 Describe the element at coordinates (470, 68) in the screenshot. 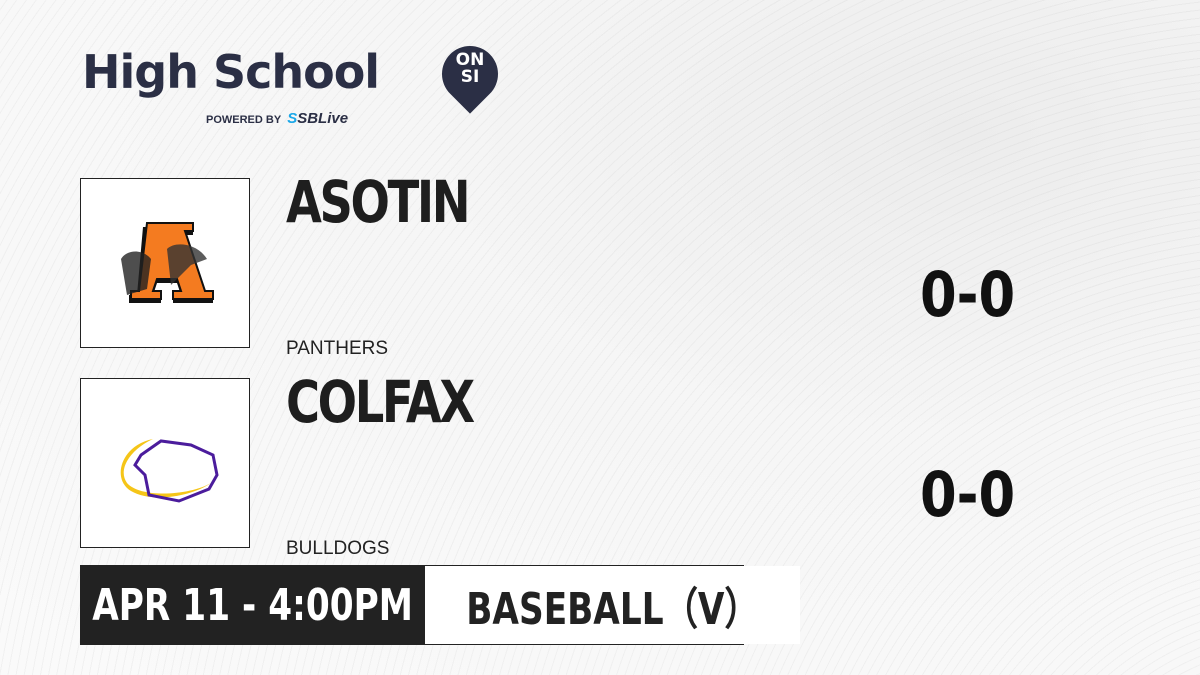

I see `pin-badge: ON SI` at that location.